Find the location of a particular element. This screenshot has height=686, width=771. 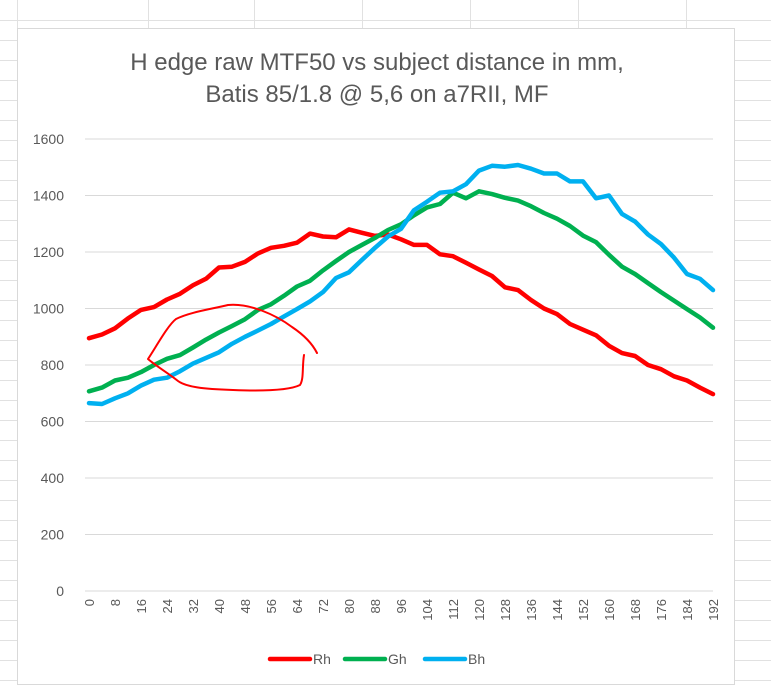

chart-title-line-2: Batis 85/1.8 @ 5,6 on a7RII, MF is located at coordinates (377, 94).